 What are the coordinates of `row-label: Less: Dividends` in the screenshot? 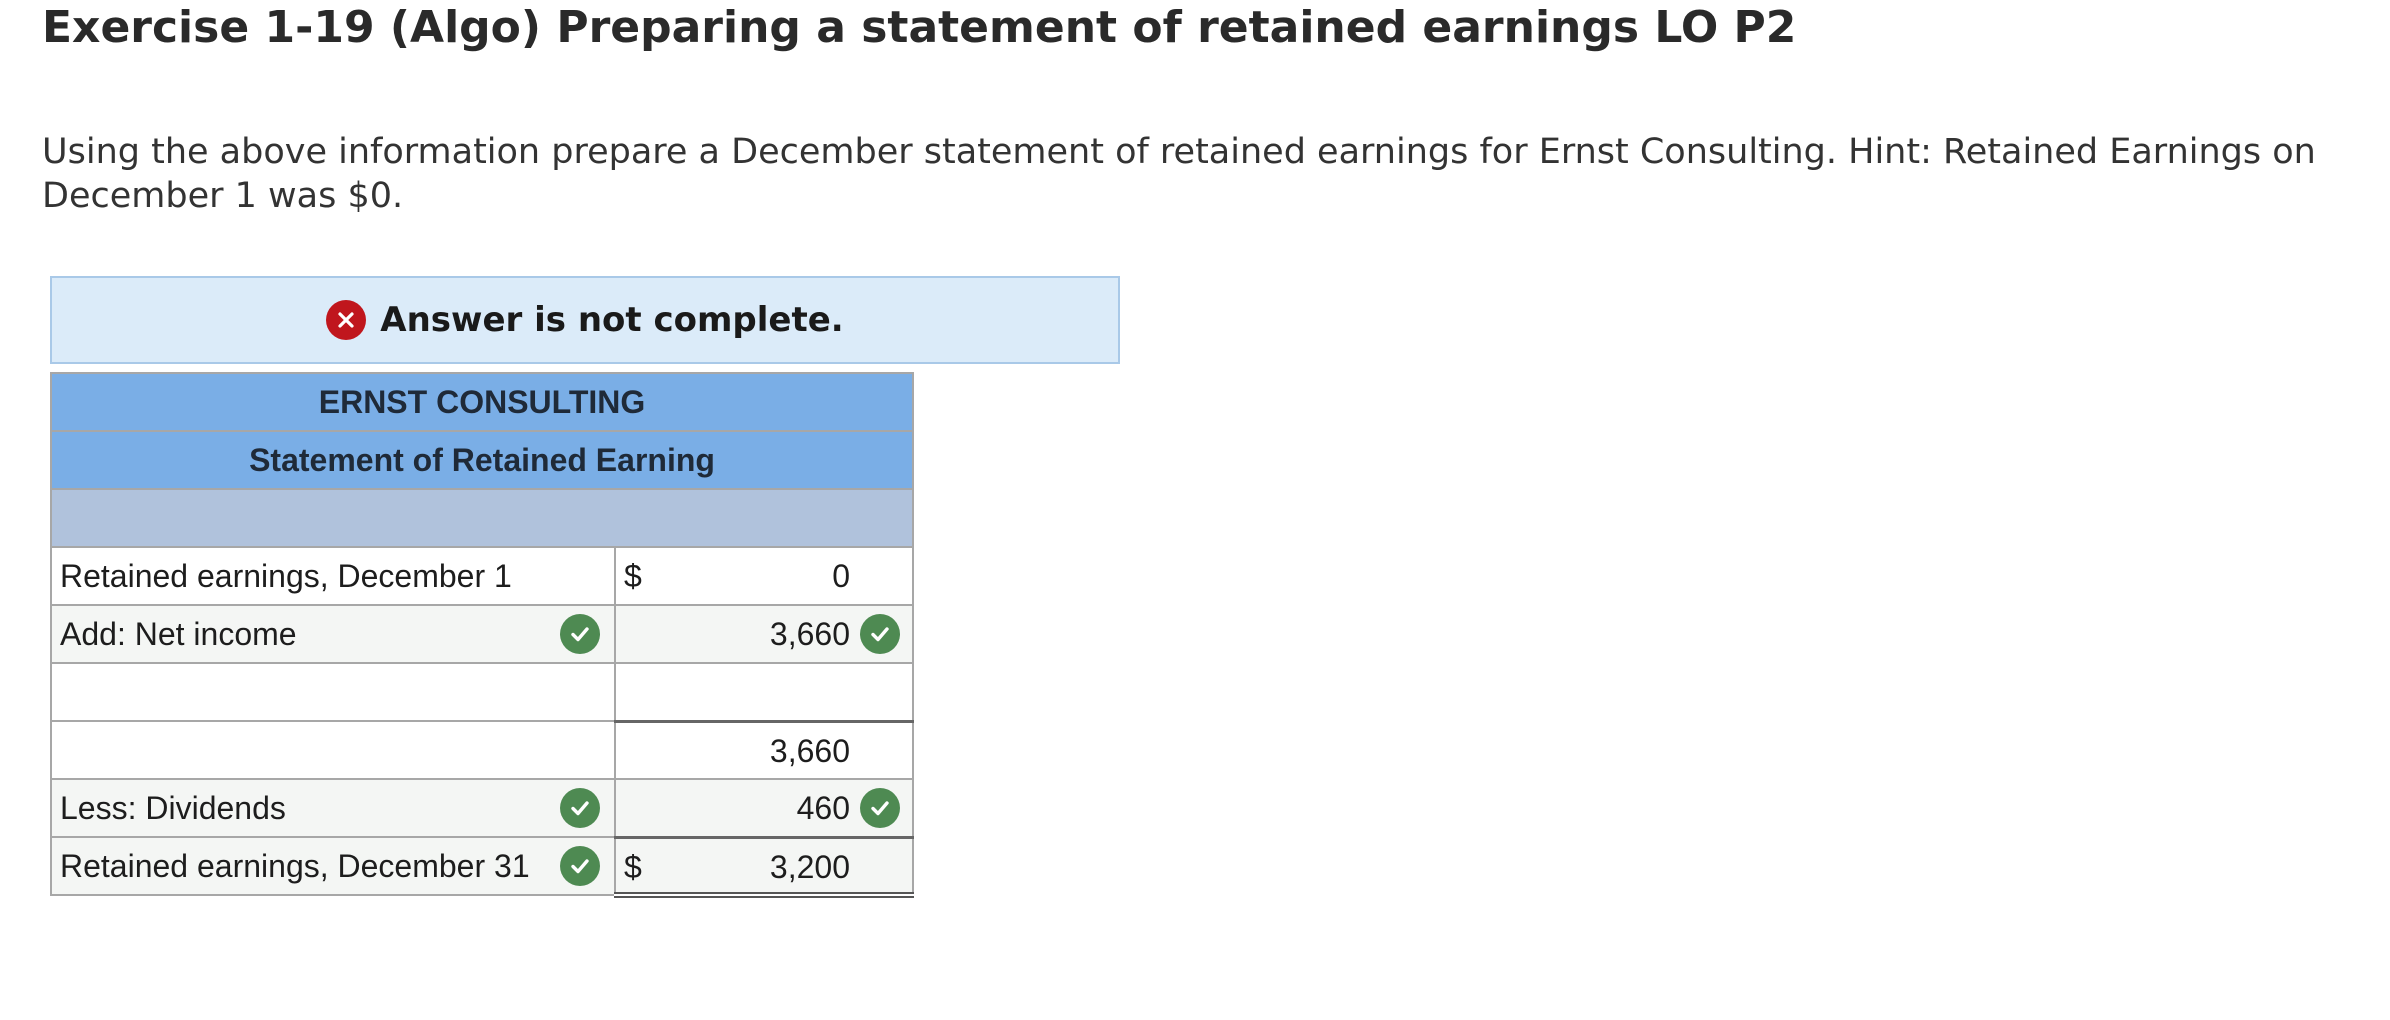 It's located at (173, 807).